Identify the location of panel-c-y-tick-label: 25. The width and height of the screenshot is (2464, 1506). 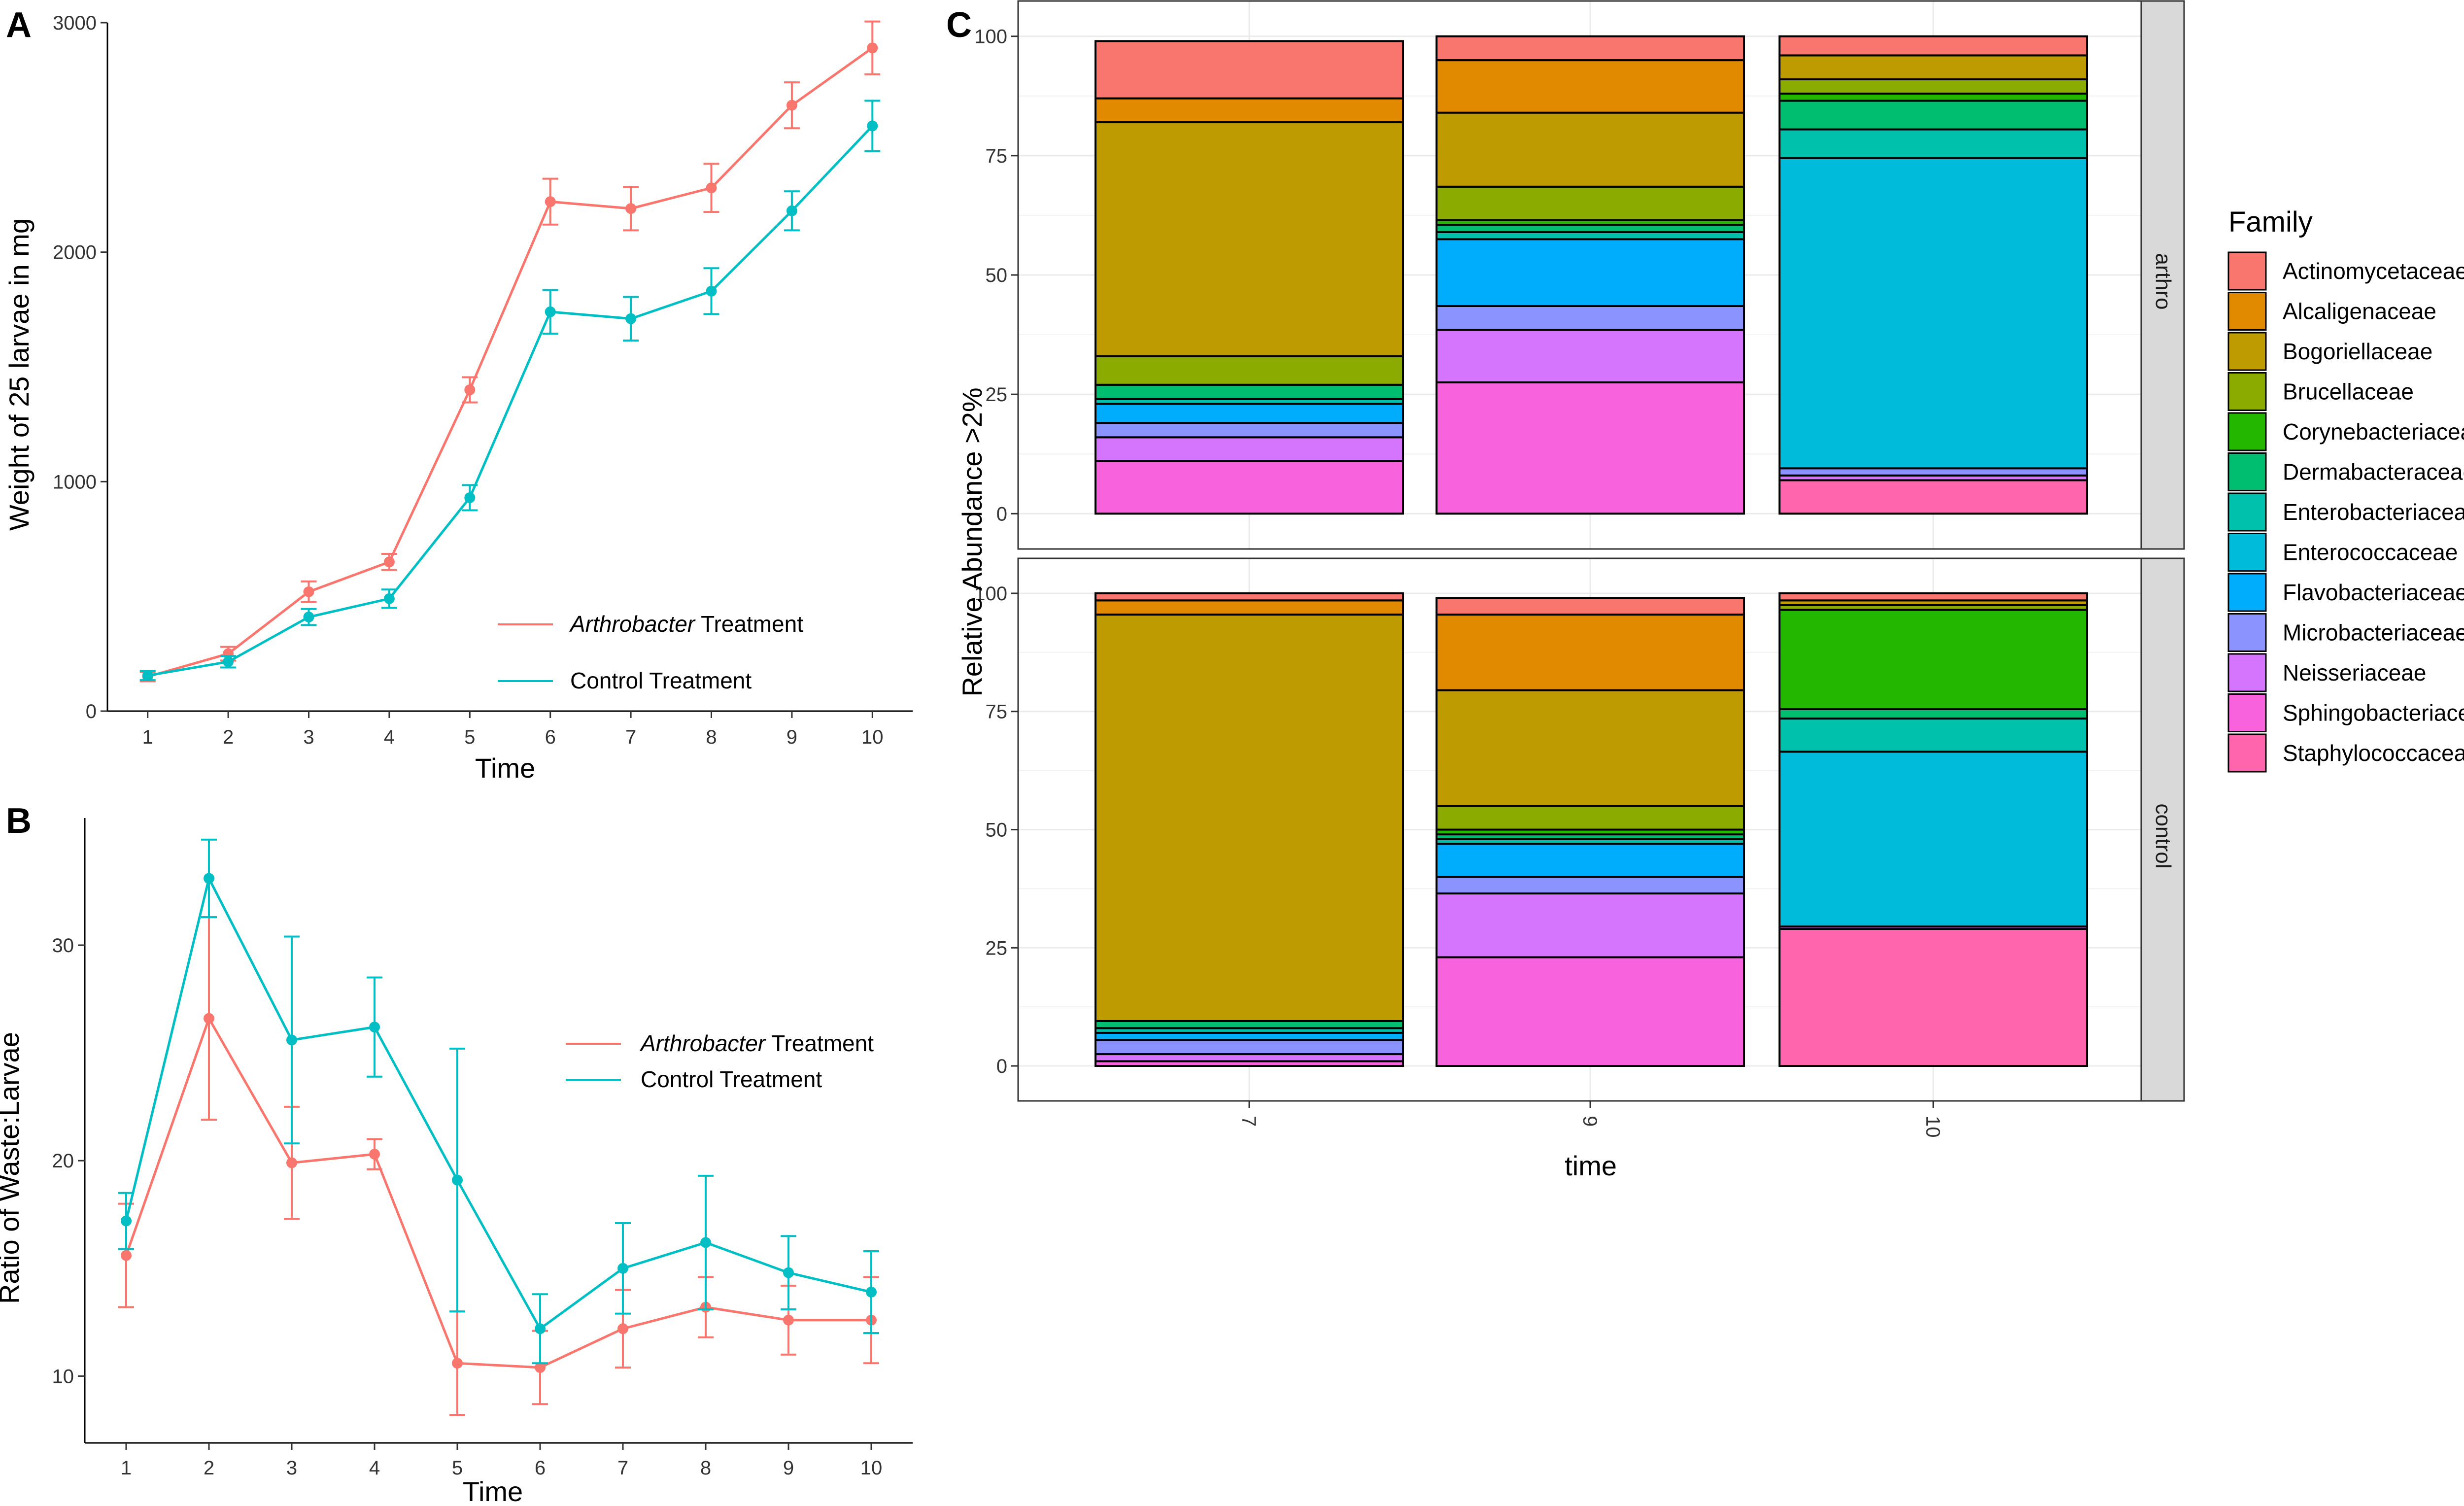
(997, 948).